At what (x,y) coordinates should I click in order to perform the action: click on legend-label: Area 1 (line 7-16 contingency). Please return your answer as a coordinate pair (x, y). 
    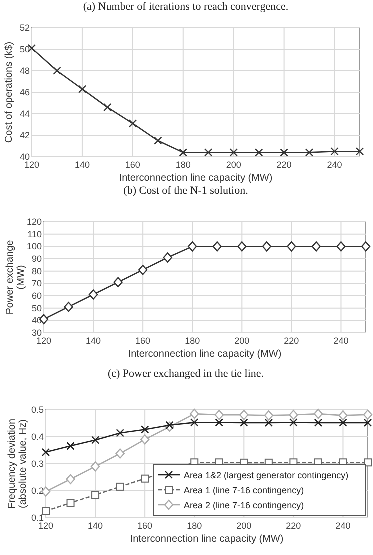
    Looking at the image, I should click on (244, 491).